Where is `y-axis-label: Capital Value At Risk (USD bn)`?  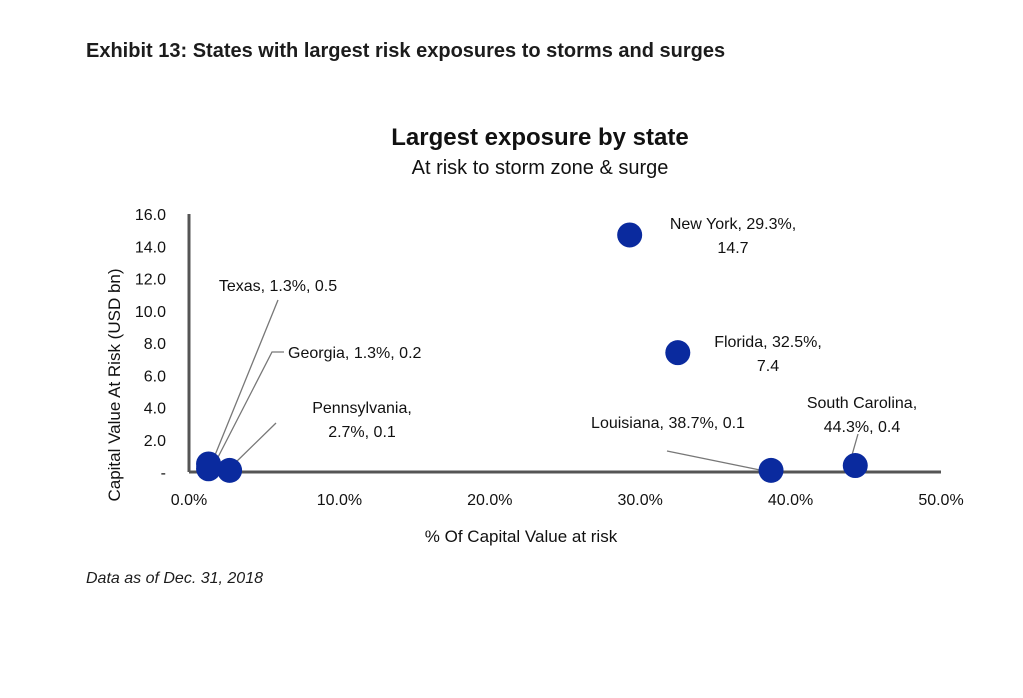 y-axis-label: Capital Value At Risk (USD bn) is located at coordinates (114, 384).